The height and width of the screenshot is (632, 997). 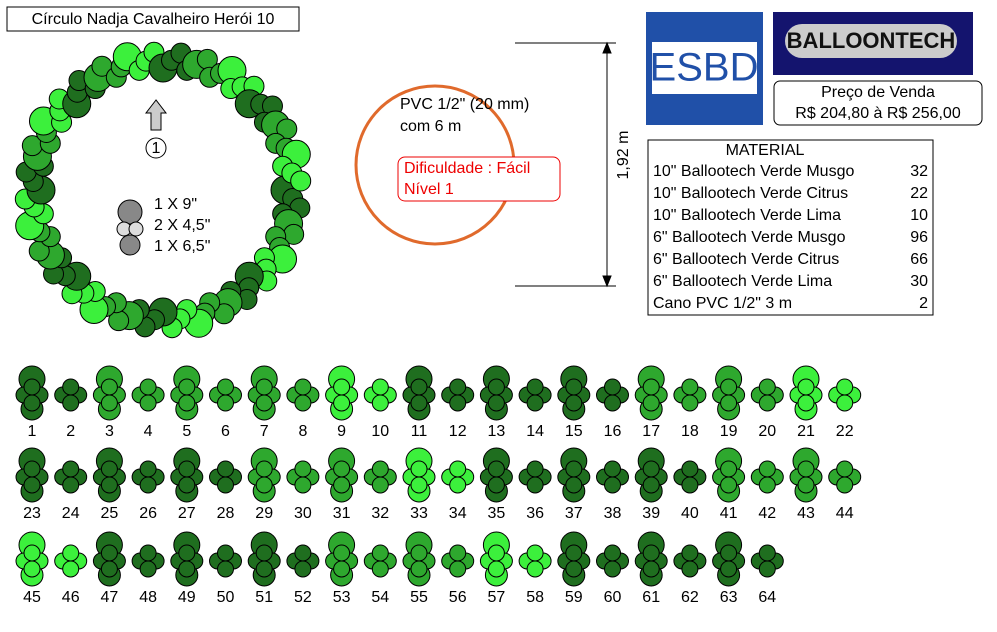 I want to click on pvc-text: PVC 1/2" (20 mm), so click(x=464, y=104).